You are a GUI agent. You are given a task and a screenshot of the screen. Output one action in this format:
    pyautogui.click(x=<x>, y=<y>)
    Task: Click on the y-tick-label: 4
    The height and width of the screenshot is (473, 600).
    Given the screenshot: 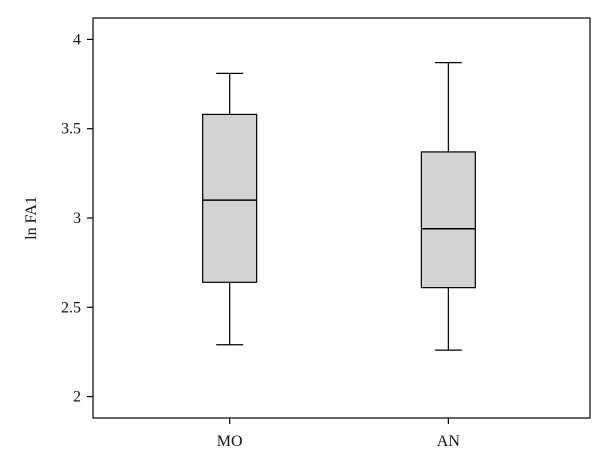 What is the action you would take?
    pyautogui.click(x=77, y=39)
    